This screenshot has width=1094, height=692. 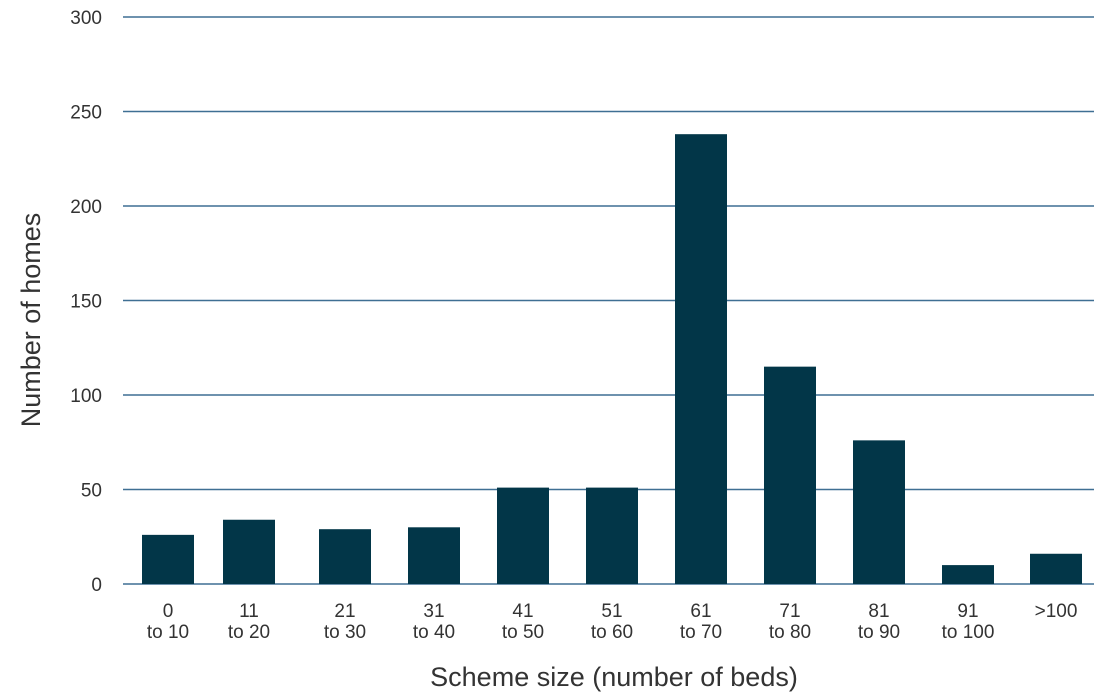 What do you see at coordinates (91, 491) in the screenshot?
I see `y-tick-label: 50` at bounding box center [91, 491].